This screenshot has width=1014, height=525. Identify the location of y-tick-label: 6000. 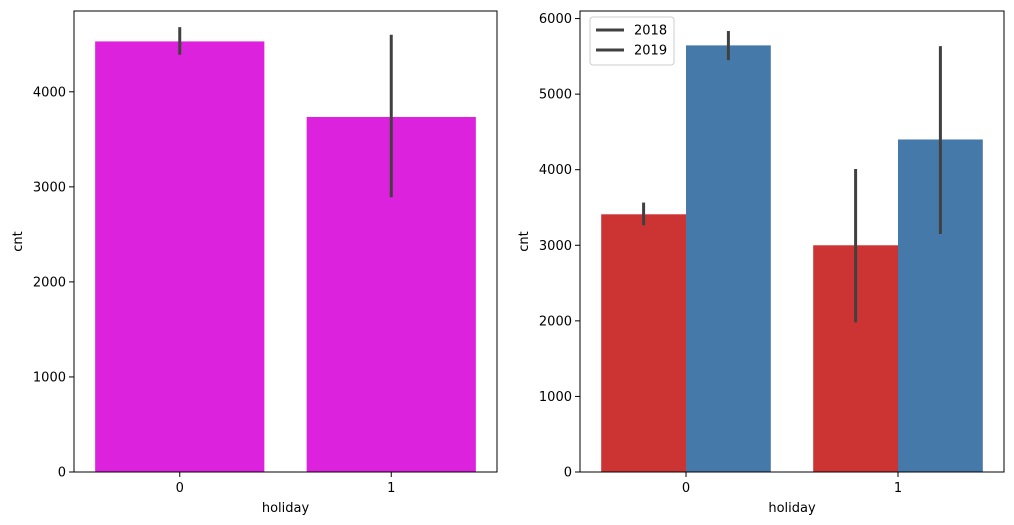
(555, 19).